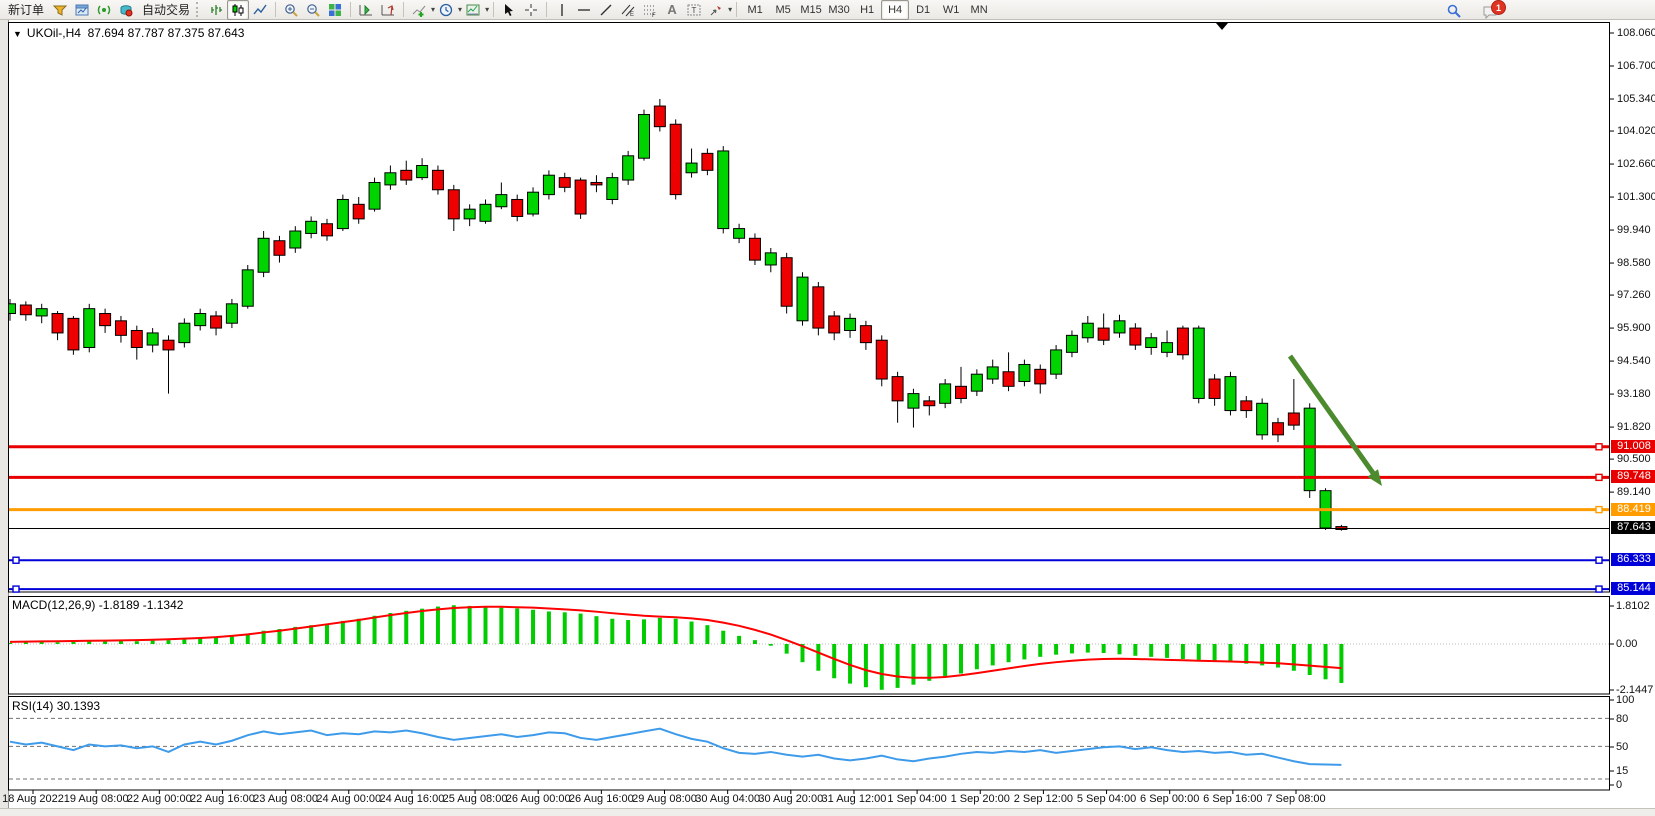  I want to click on bar-chart-icon, so click(216, 10).